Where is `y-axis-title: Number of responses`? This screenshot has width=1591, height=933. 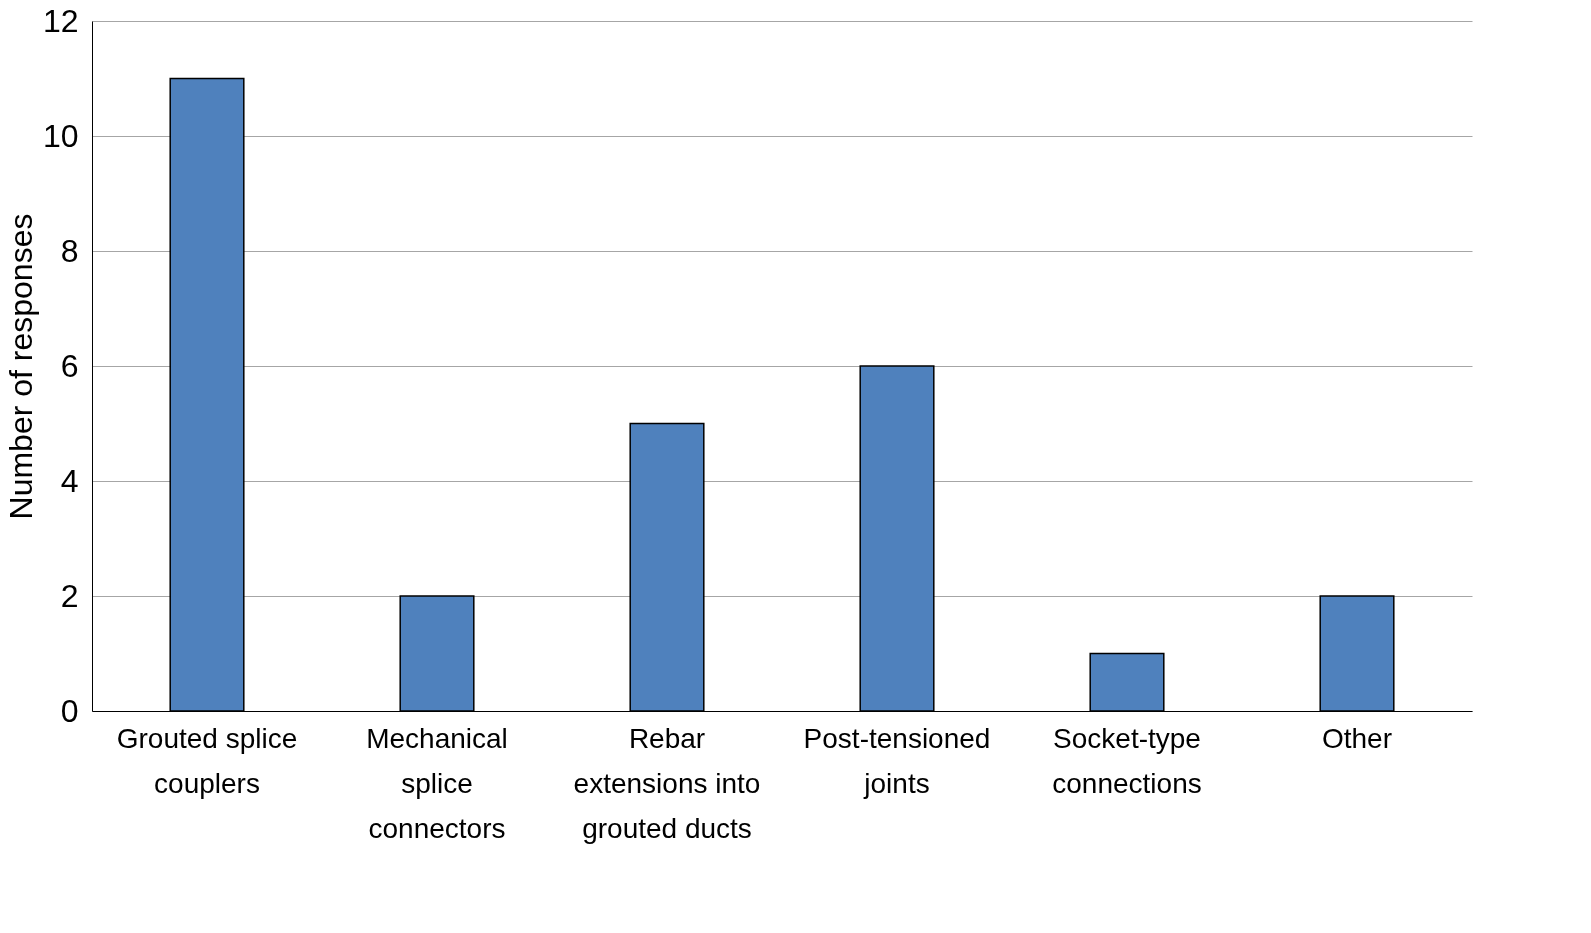 y-axis-title: Number of responses is located at coordinates (20, 366).